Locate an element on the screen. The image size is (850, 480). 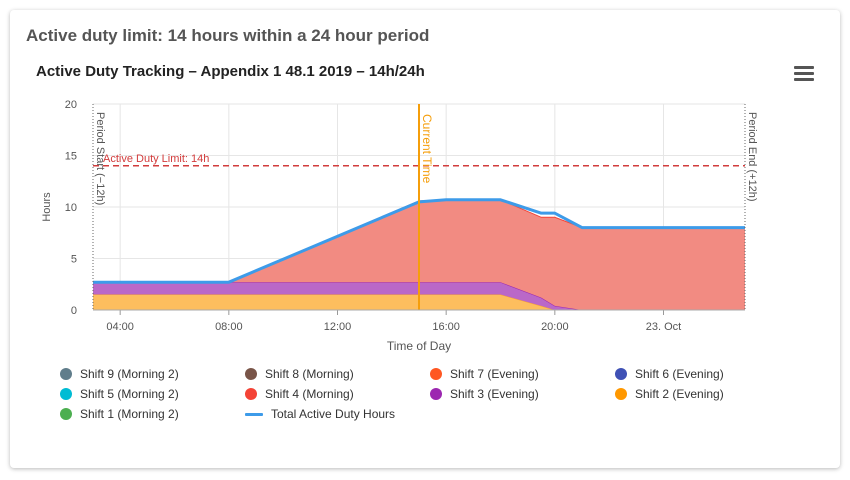
legend-label: Shift 9 (Morning 2) is located at coordinates (129, 374).